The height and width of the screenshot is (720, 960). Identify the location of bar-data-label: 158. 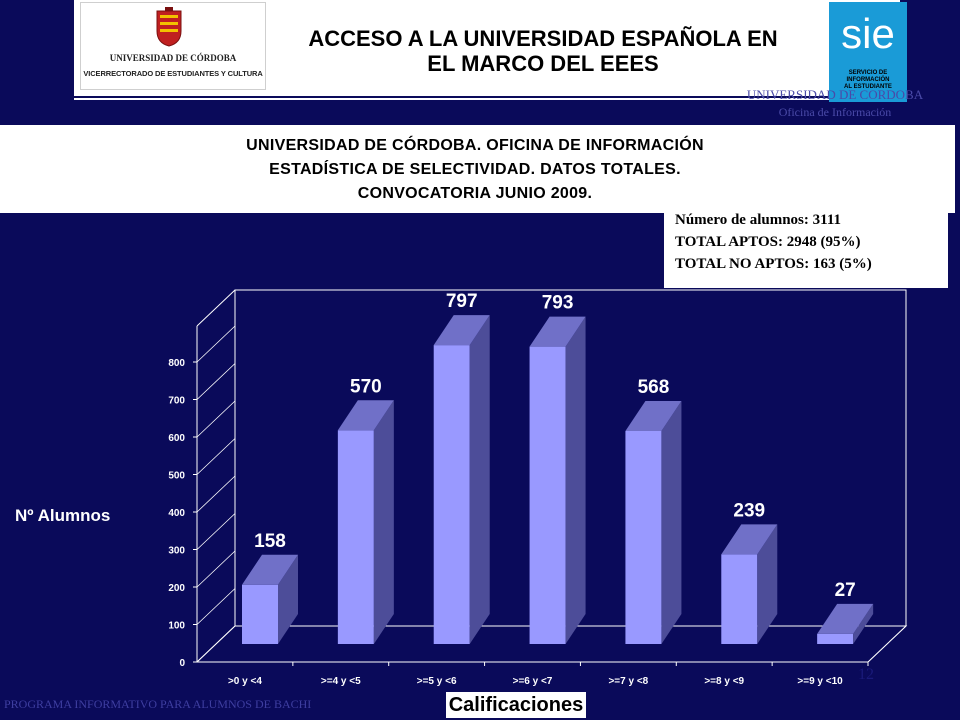
(270, 541).